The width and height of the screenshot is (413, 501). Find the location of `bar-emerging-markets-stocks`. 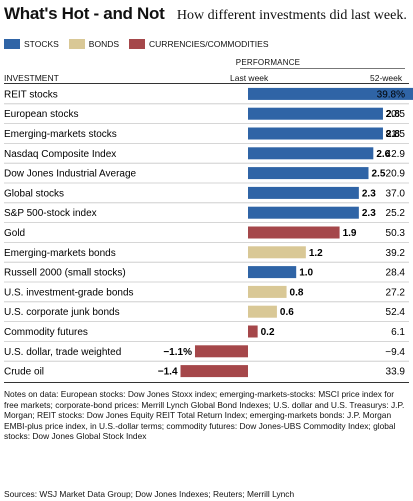

bar-emerging-markets-stocks is located at coordinates (315, 133).